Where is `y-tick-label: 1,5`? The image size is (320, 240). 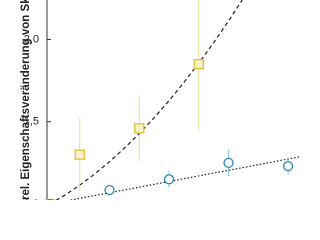 y-tick-label: 1,5 is located at coordinates (31, 122).